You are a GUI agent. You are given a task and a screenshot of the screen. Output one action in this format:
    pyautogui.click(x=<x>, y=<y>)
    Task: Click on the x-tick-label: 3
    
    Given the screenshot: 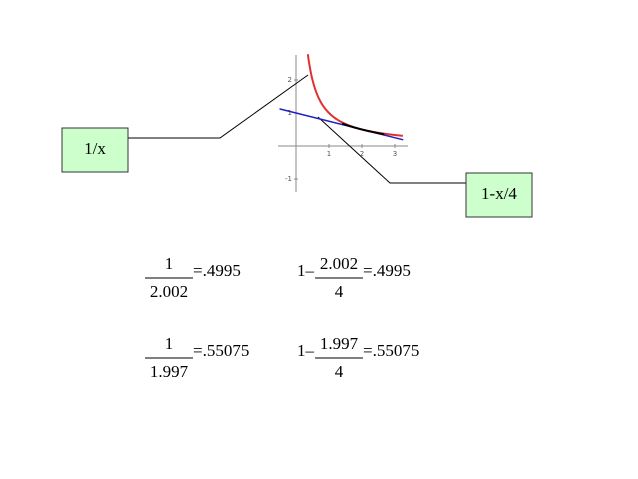 What is the action you would take?
    pyautogui.click(x=395, y=154)
    